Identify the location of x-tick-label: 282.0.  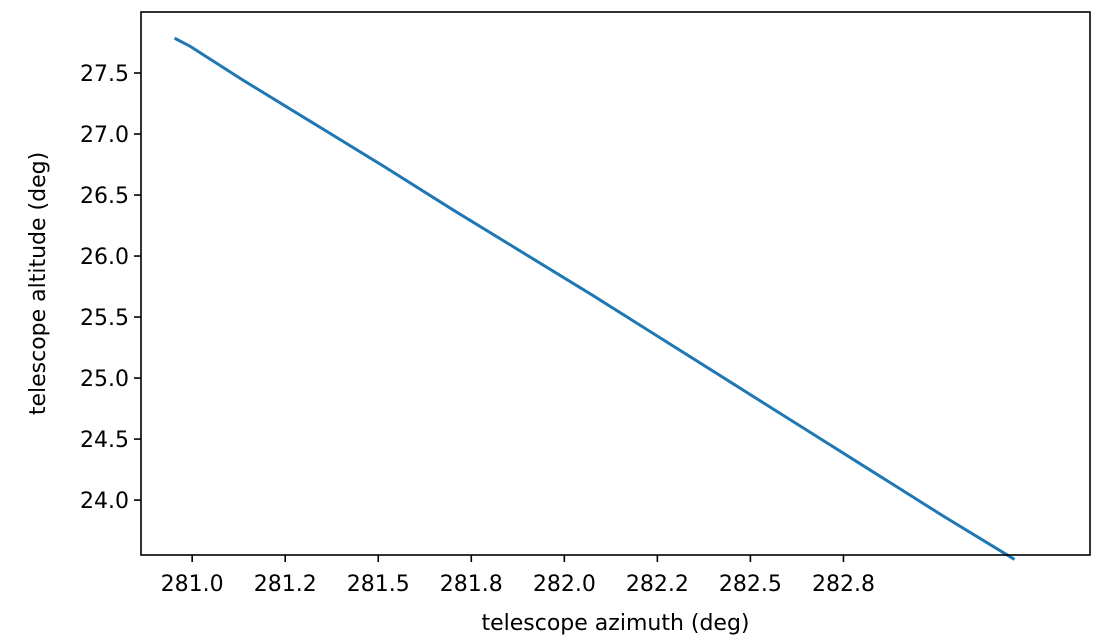
(564, 584).